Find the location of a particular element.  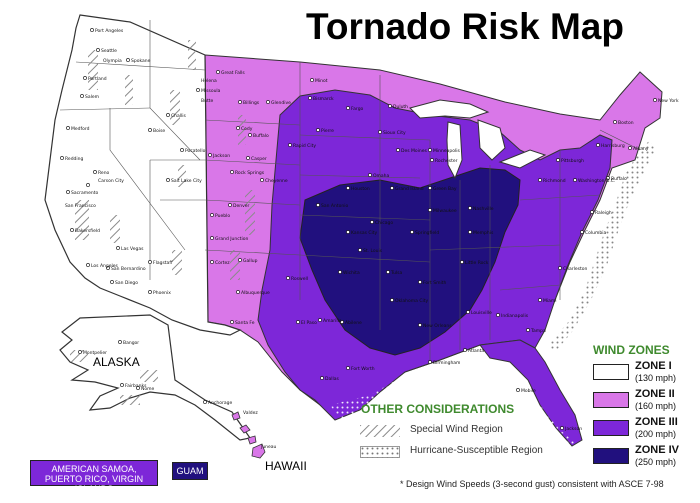

city-label: Chicago is located at coordinates (384, 223).